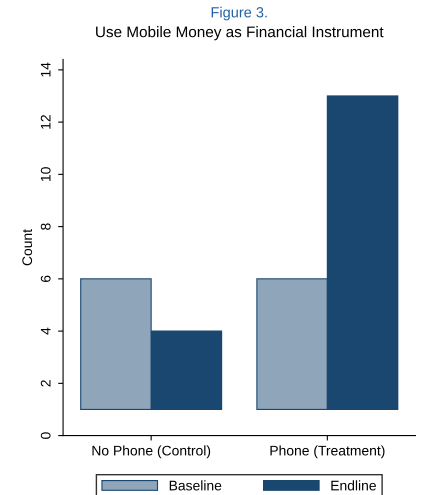 The width and height of the screenshot is (435, 495). What do you see at coordinates (27, 247) in the screenshot?
I see `y-axis-title: Count` at bounding box center [27, 247].